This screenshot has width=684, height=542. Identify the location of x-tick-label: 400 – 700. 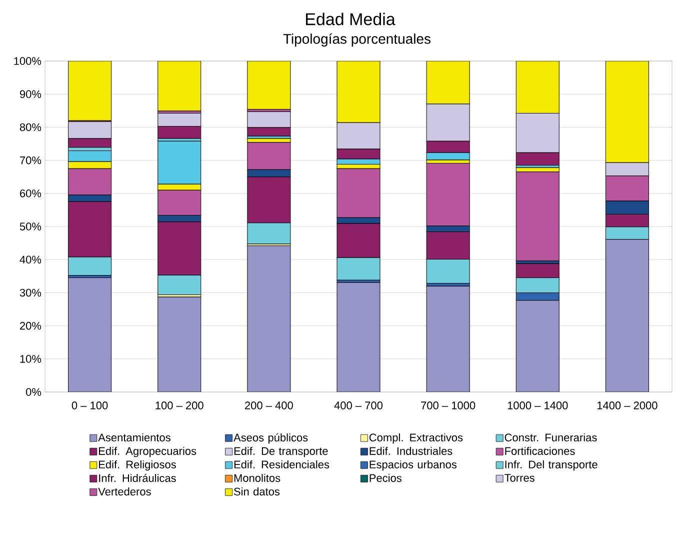
(358, 406).